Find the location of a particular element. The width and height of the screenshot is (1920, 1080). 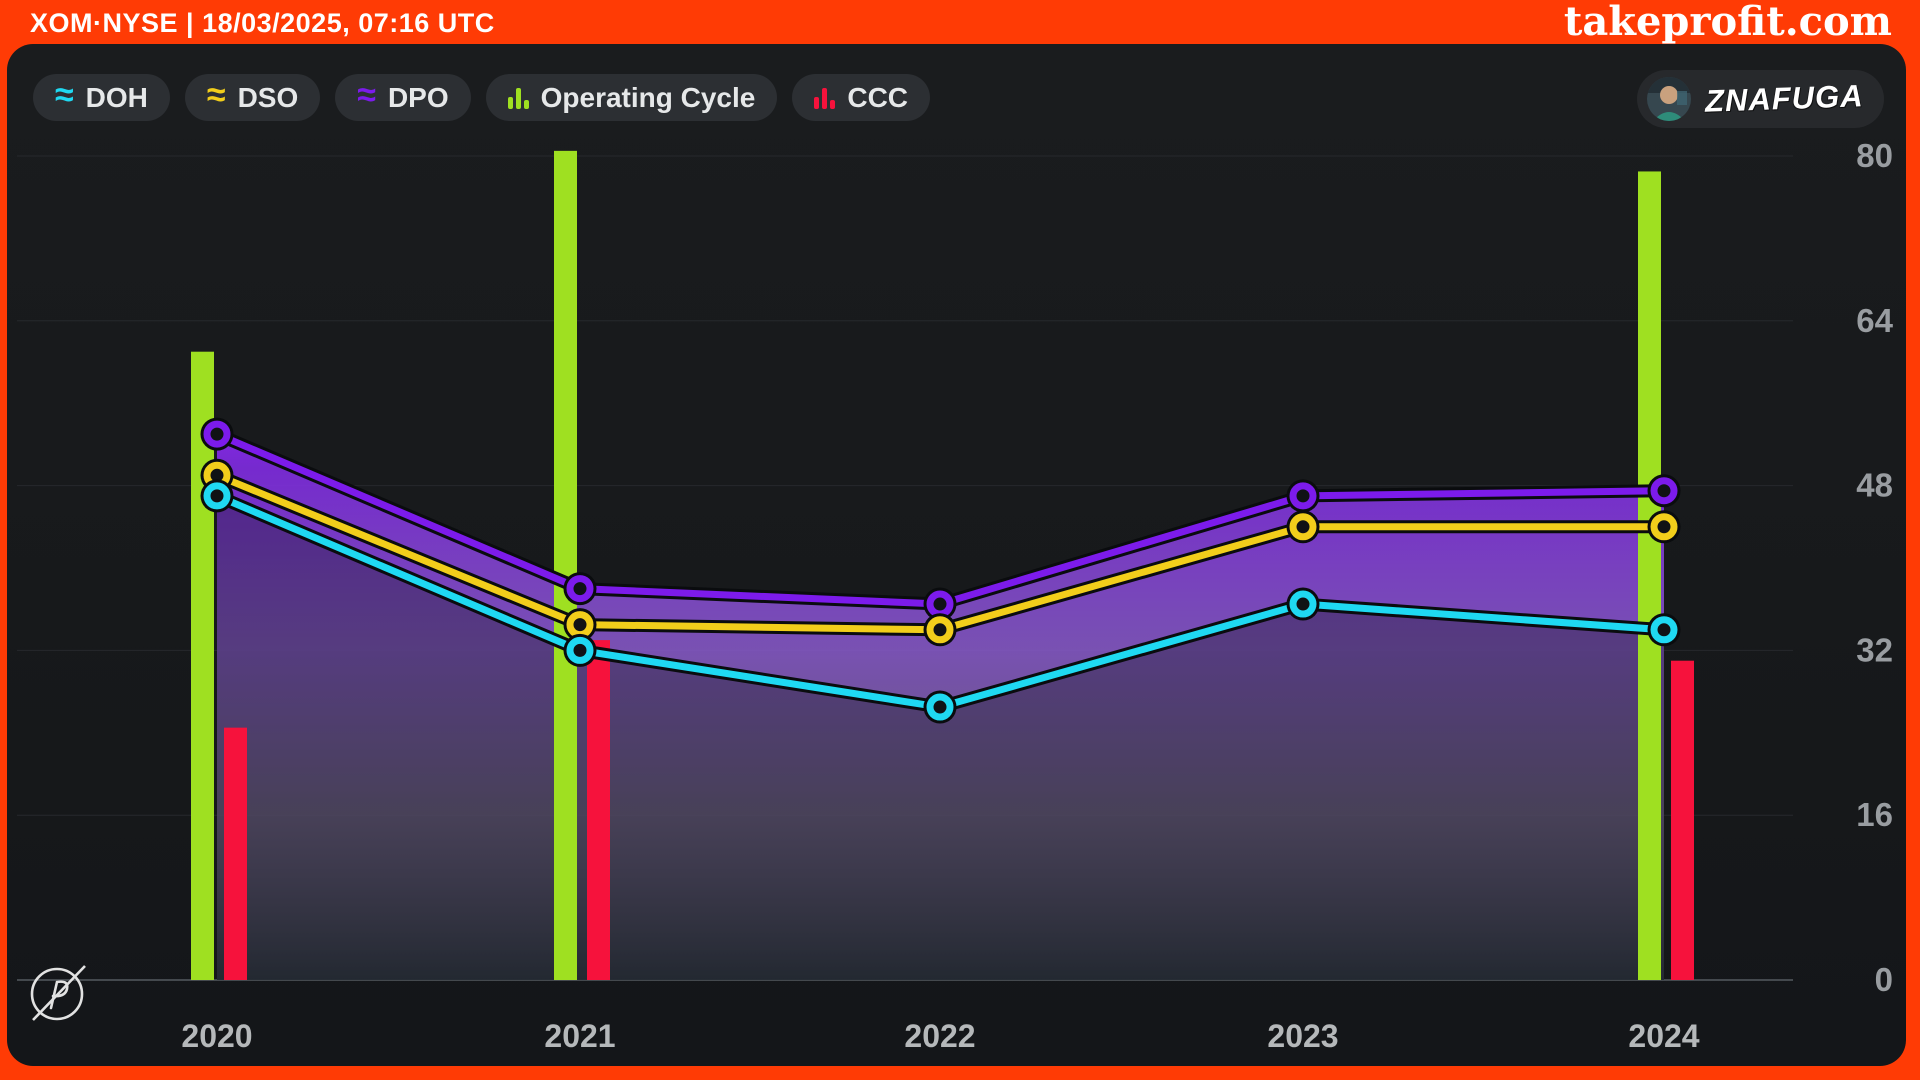

legend-label: Operating Cycle is located at coordinates (648, 97).